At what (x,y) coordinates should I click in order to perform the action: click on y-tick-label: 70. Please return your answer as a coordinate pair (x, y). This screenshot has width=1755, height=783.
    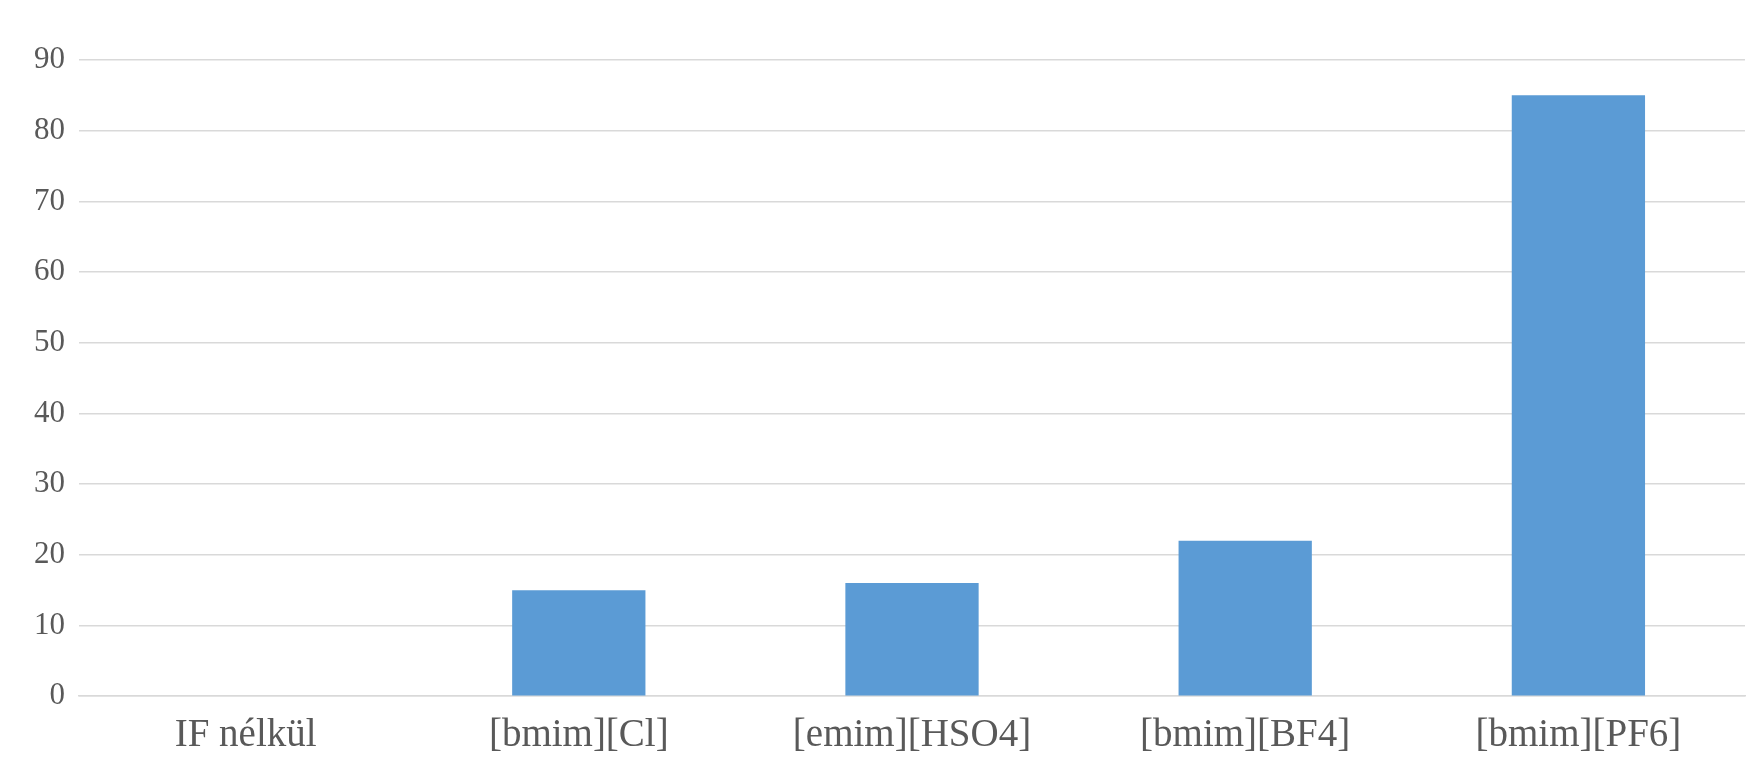
    Looking at the image, I should click on (49, 199).